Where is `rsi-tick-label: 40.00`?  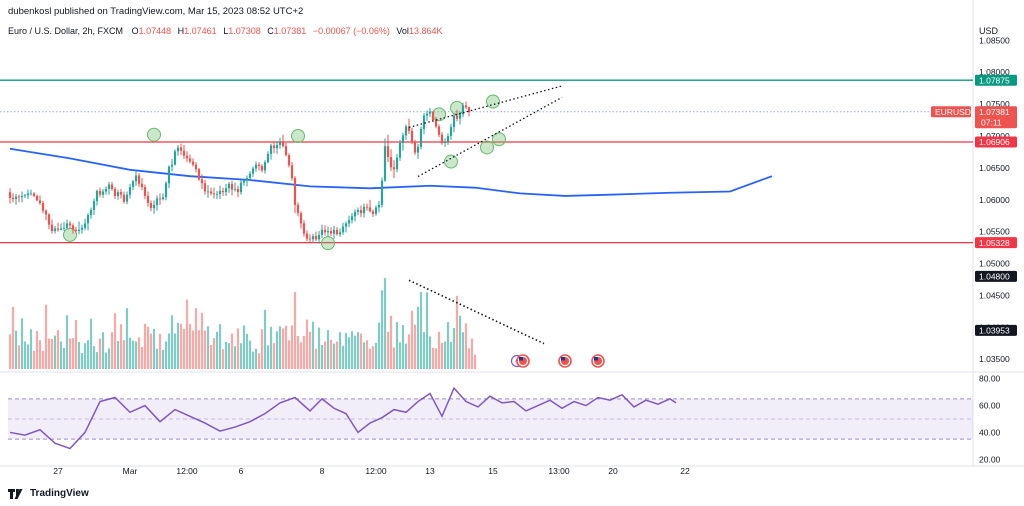 rsi-tick-label: 40.00 is located at coordinates (990, 432).